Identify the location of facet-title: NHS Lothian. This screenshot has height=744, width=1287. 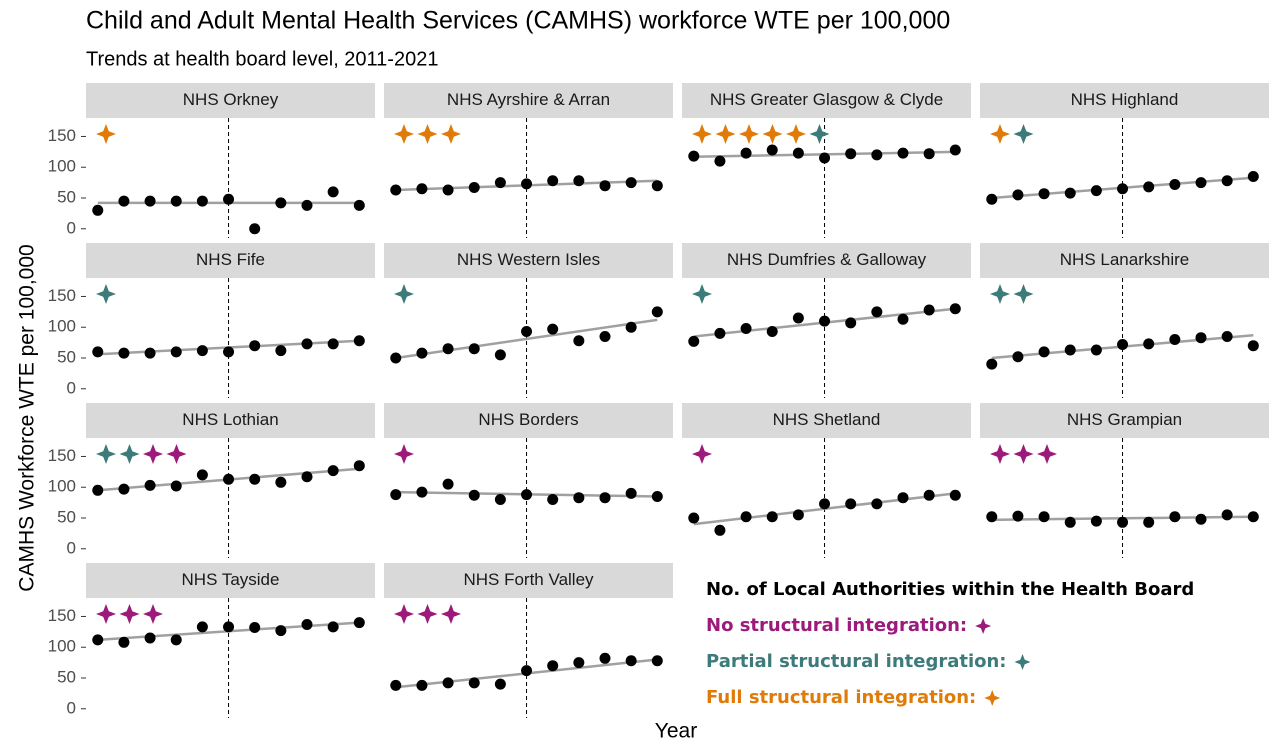
(230, 419).